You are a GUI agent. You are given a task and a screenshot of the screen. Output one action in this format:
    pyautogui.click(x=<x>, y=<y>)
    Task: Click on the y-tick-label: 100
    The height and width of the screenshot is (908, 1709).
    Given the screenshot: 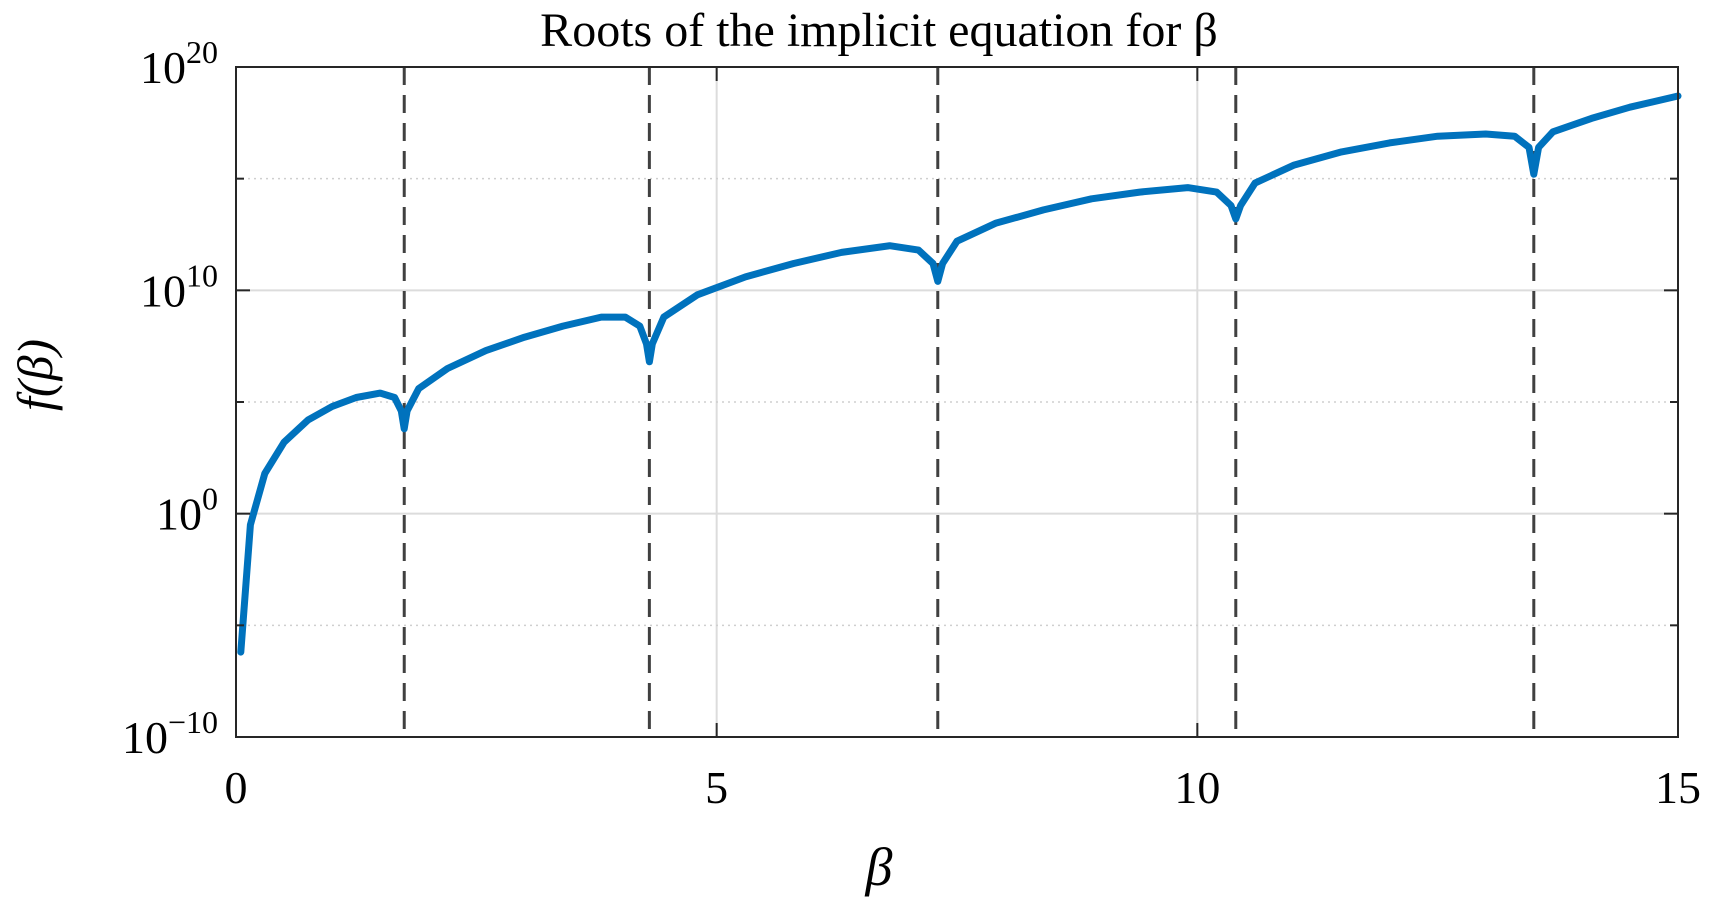 What is the action you would take?
    pyautogui.click(x=187, y=510)
    